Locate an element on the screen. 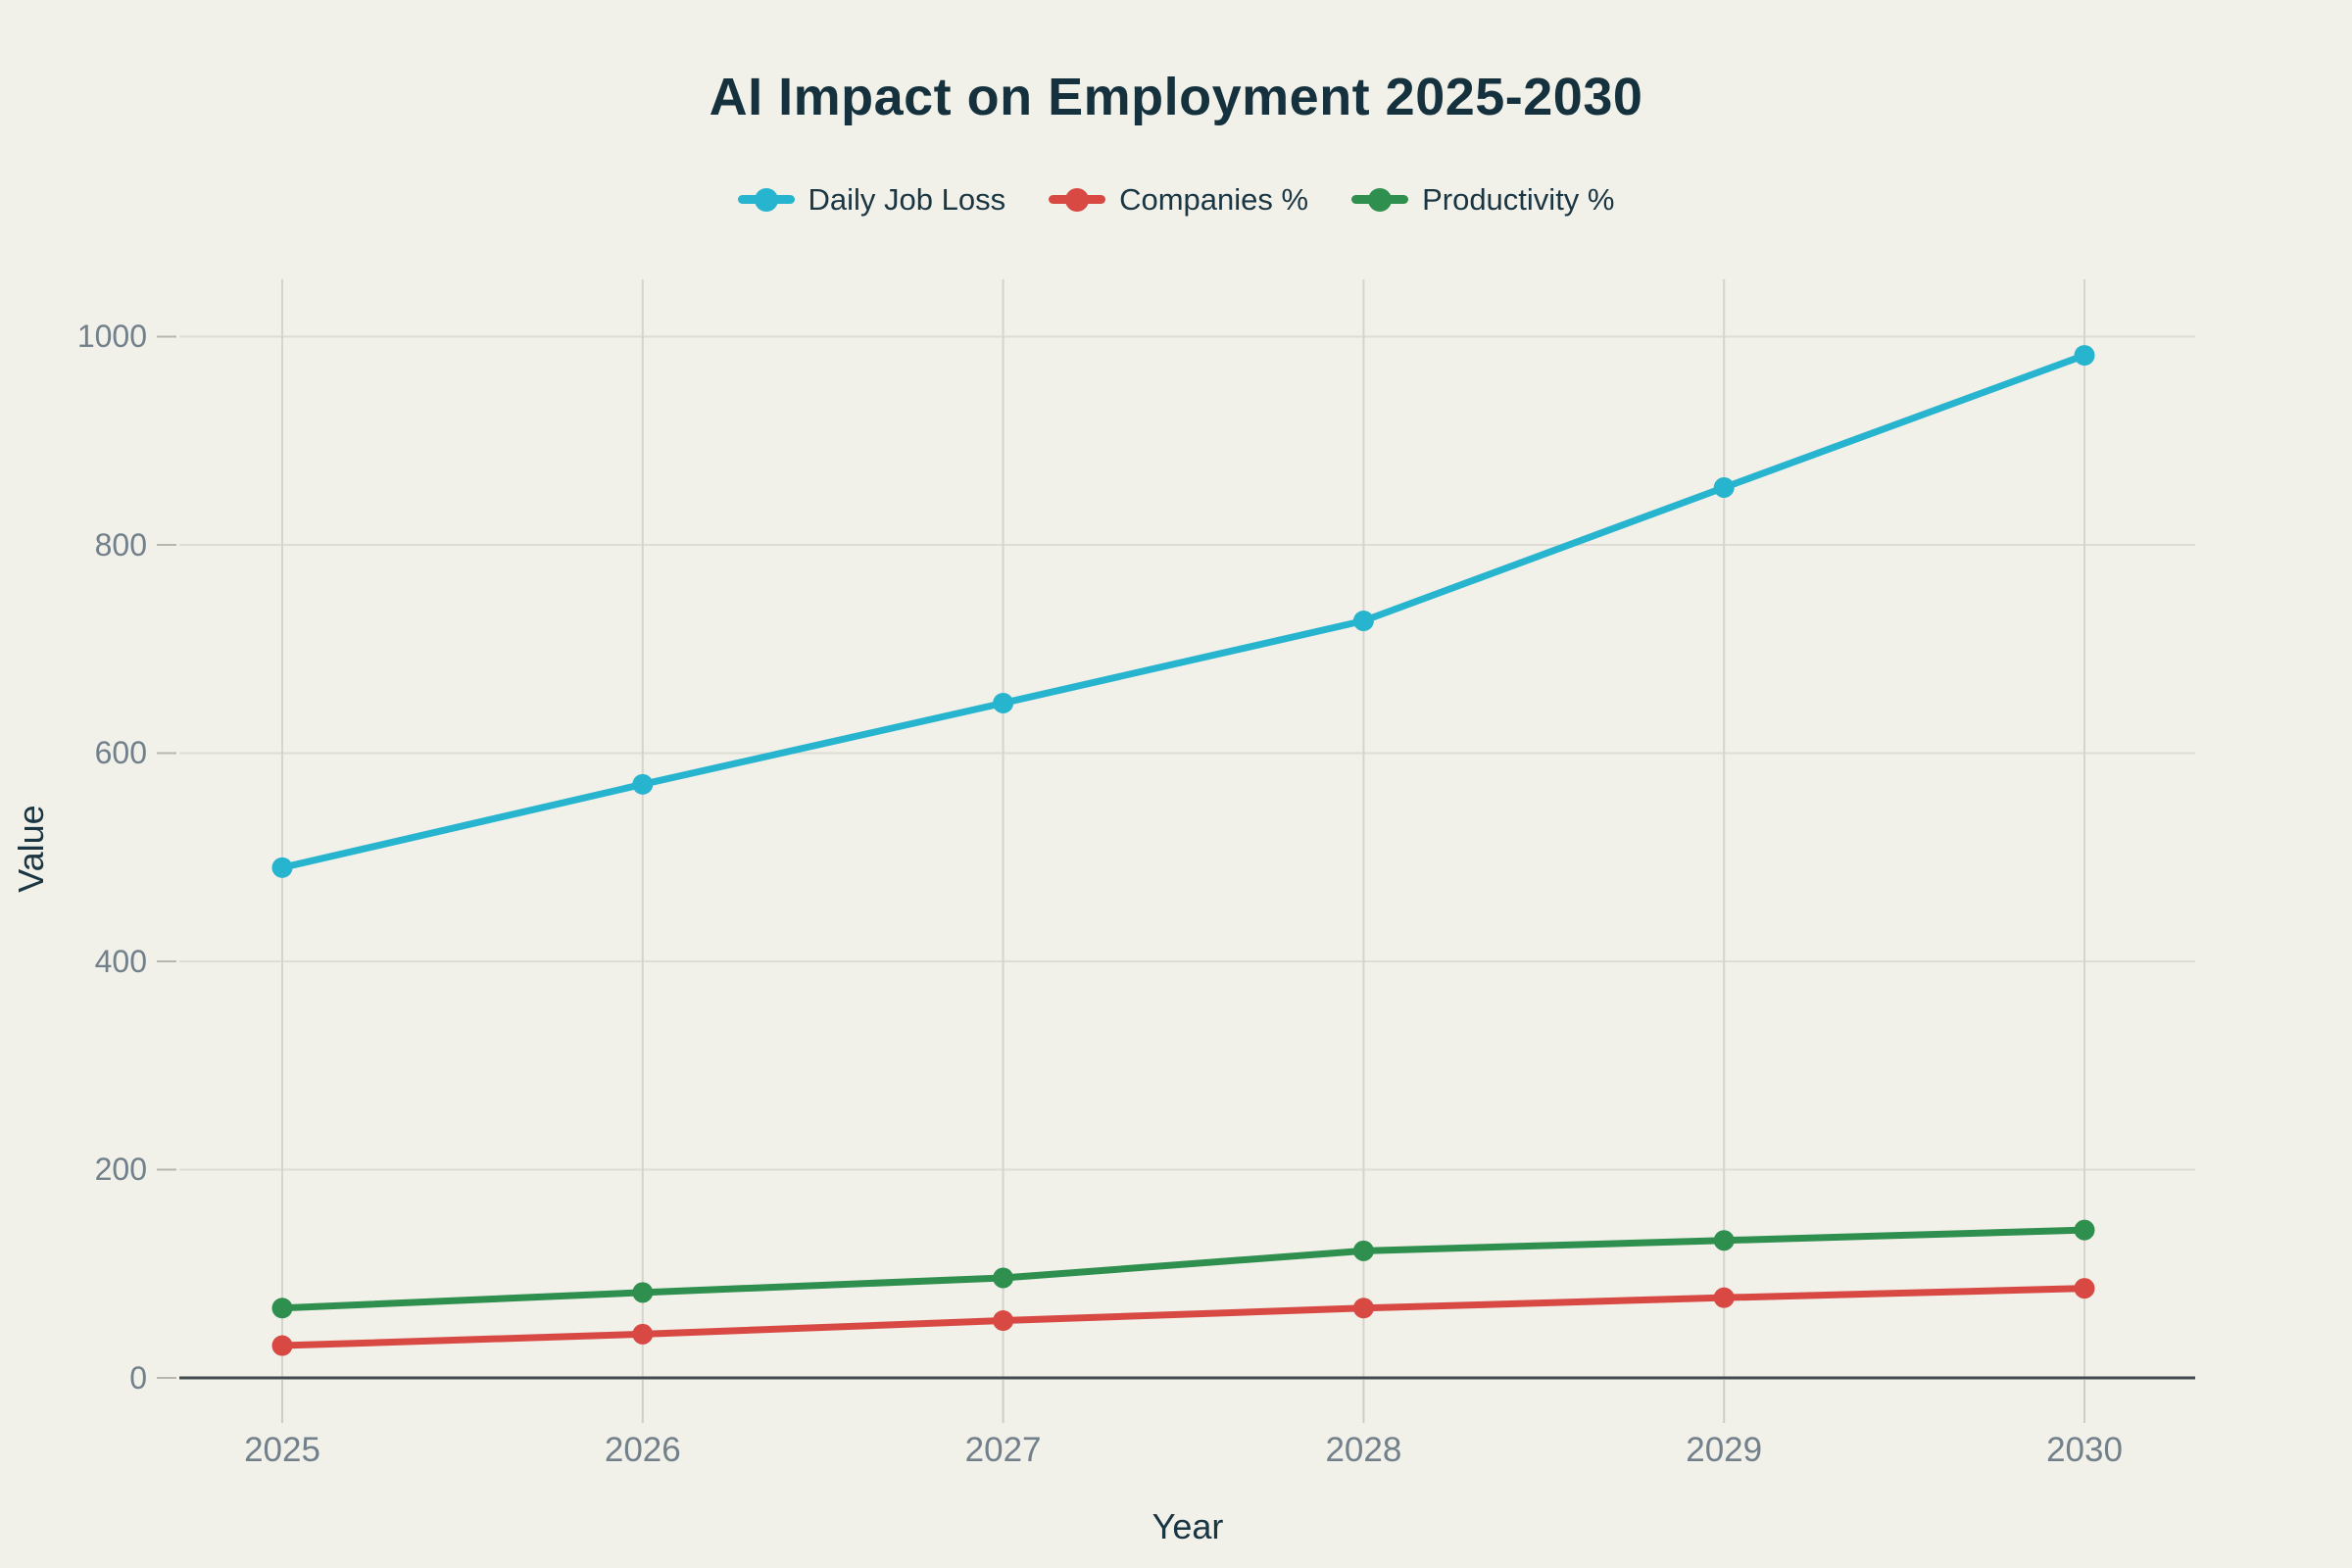 This screenshot has width=2352, height=1568. y-tick-label: 200 is located at coordinates (120, 1170).